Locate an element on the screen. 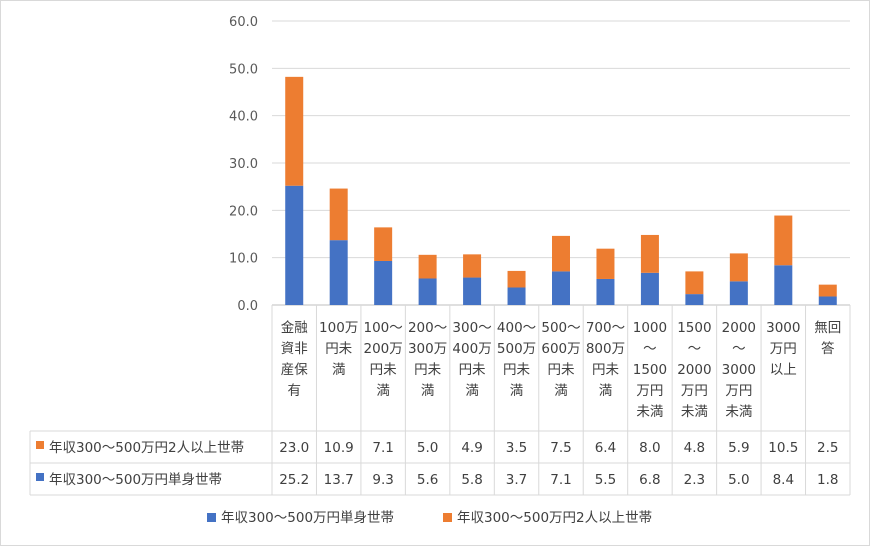 This screenshot has width=870, height=546. data-label: 4.8 is located at coordinates (694, 448).